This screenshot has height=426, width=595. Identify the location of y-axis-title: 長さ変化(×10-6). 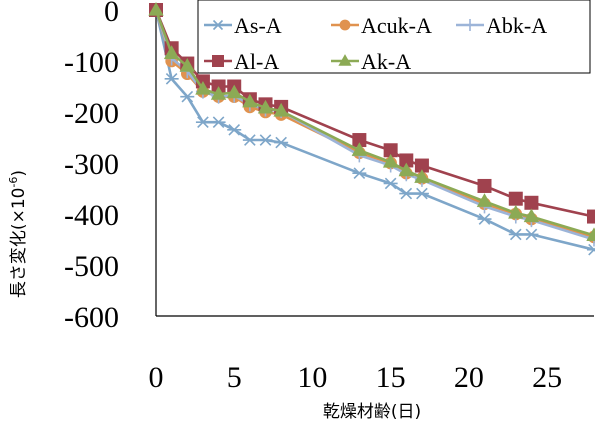
(18, 234).